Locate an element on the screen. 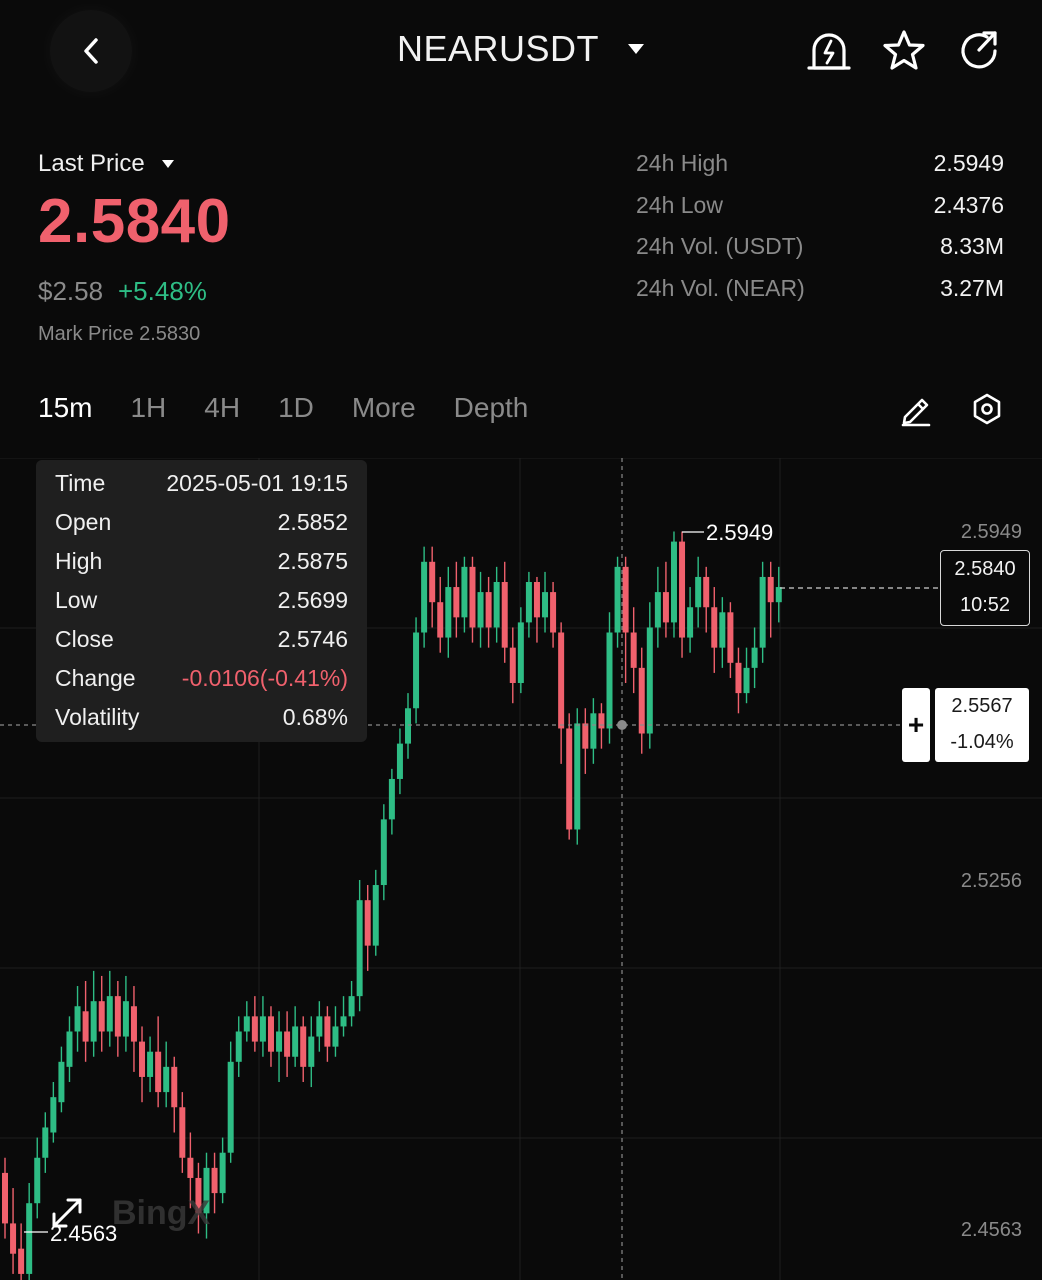 Image resolution: width=1042 pixels, height=1280 pixels. tab-more: More is located at coordinates (383, 407).